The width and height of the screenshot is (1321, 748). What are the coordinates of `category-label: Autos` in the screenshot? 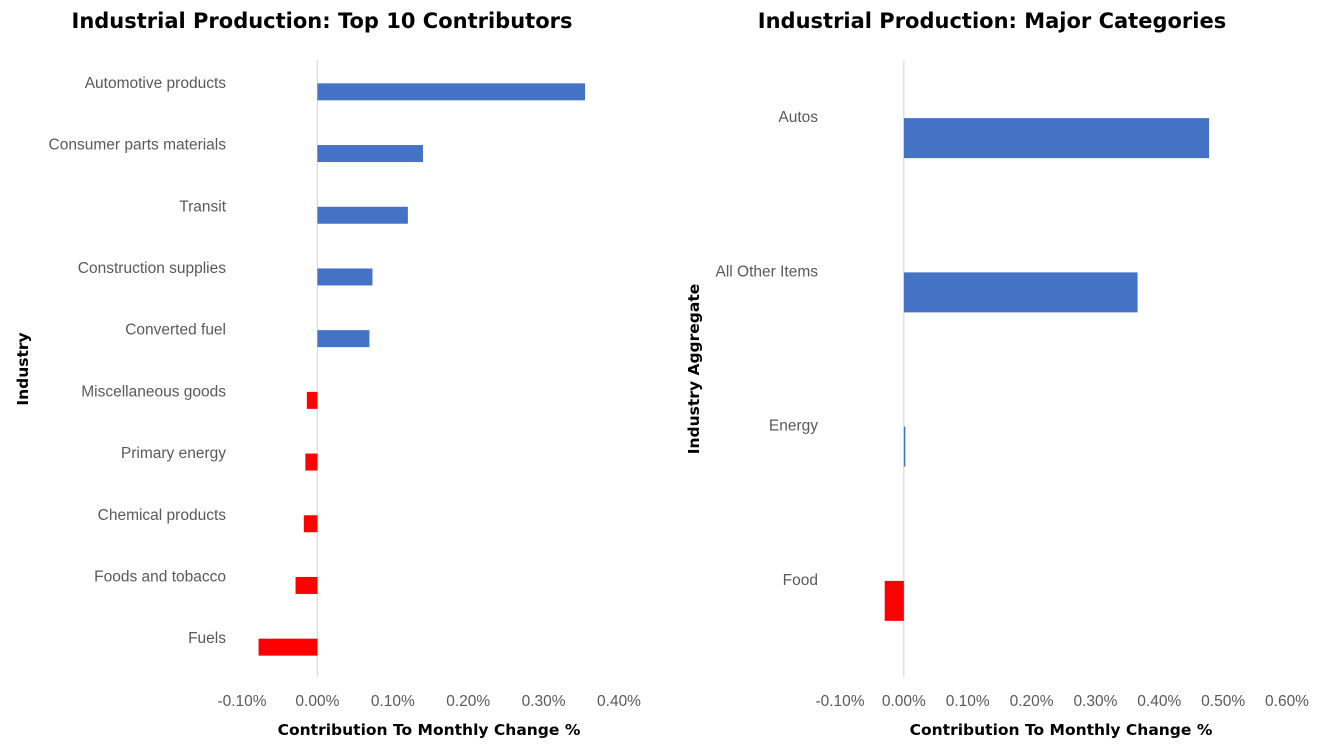 It's located at (798, 117).